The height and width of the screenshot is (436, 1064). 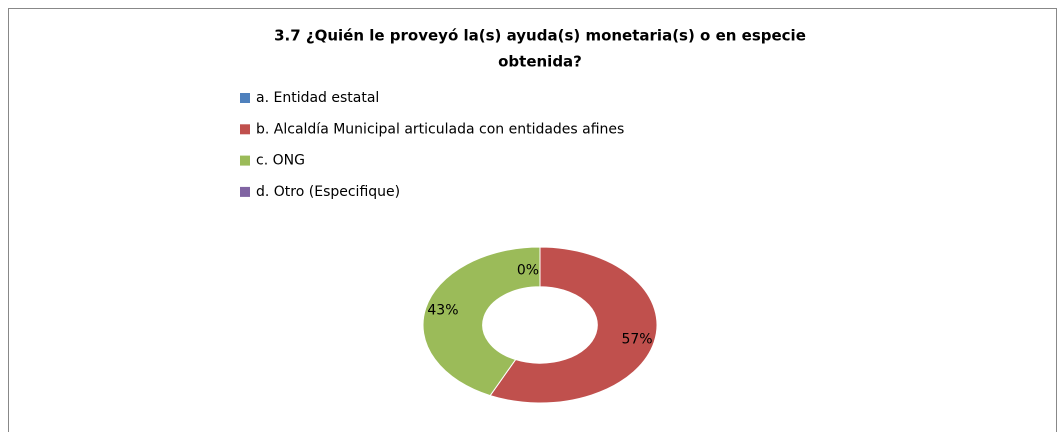 I want to click on chart-title: obtenida?, so click(x=540, y=62).